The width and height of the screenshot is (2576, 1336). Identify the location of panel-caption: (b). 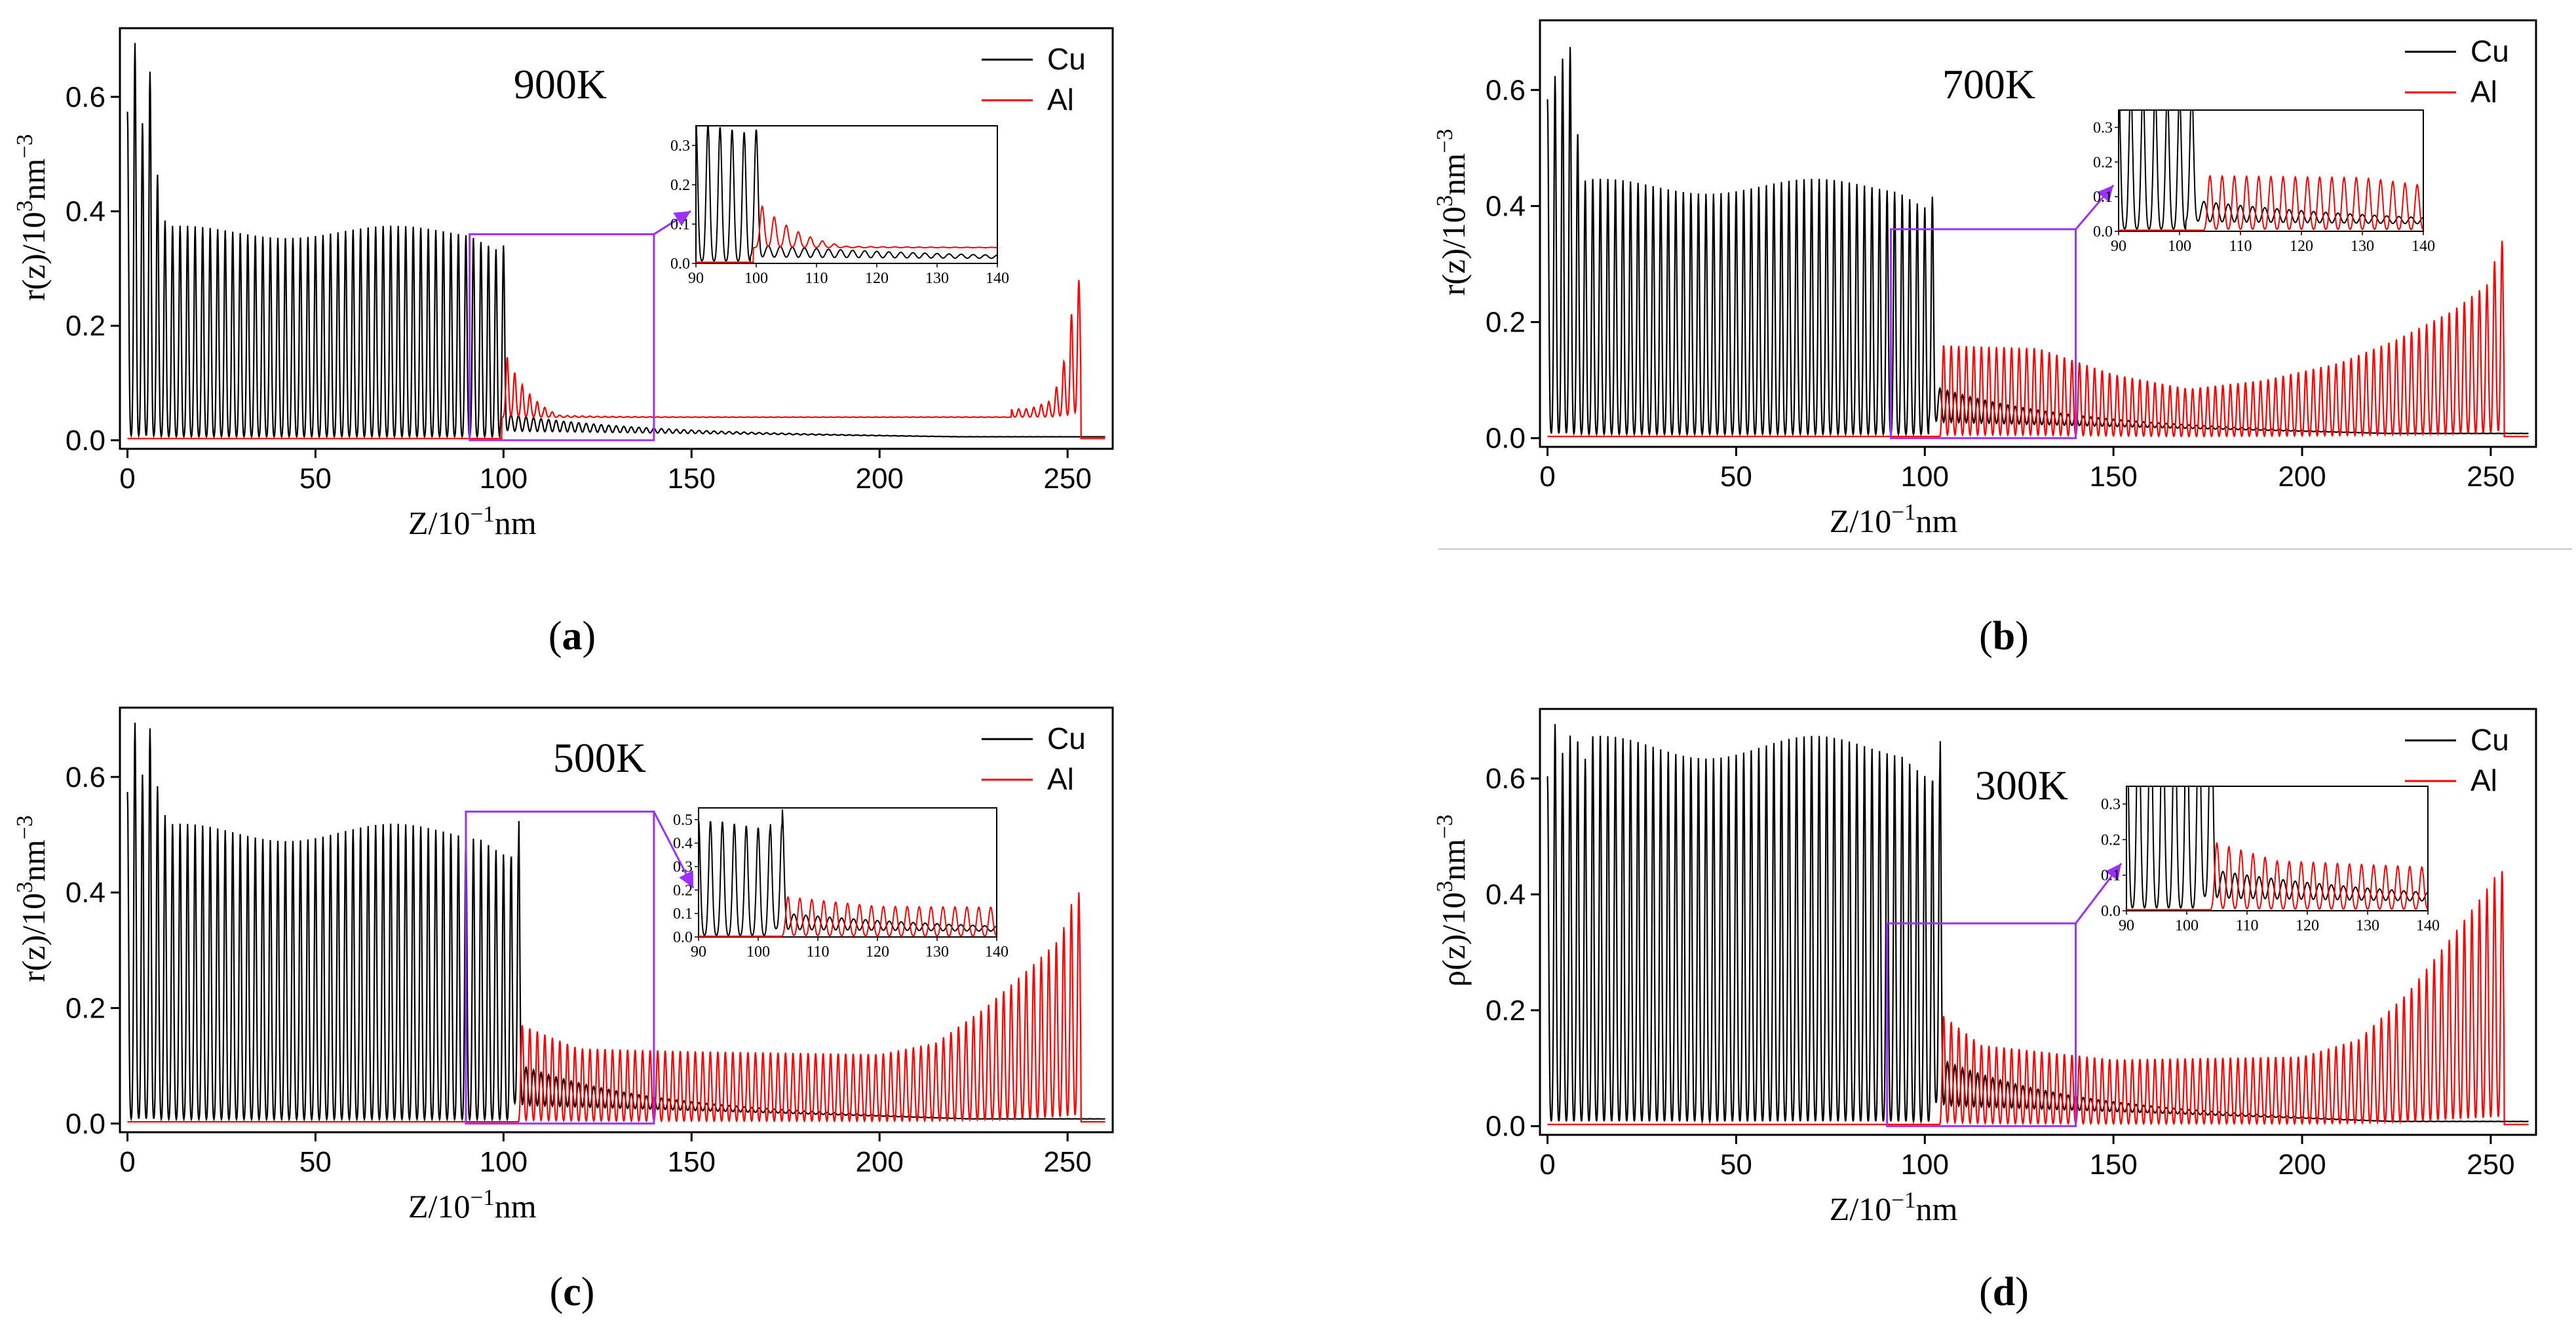
(2004, 636).